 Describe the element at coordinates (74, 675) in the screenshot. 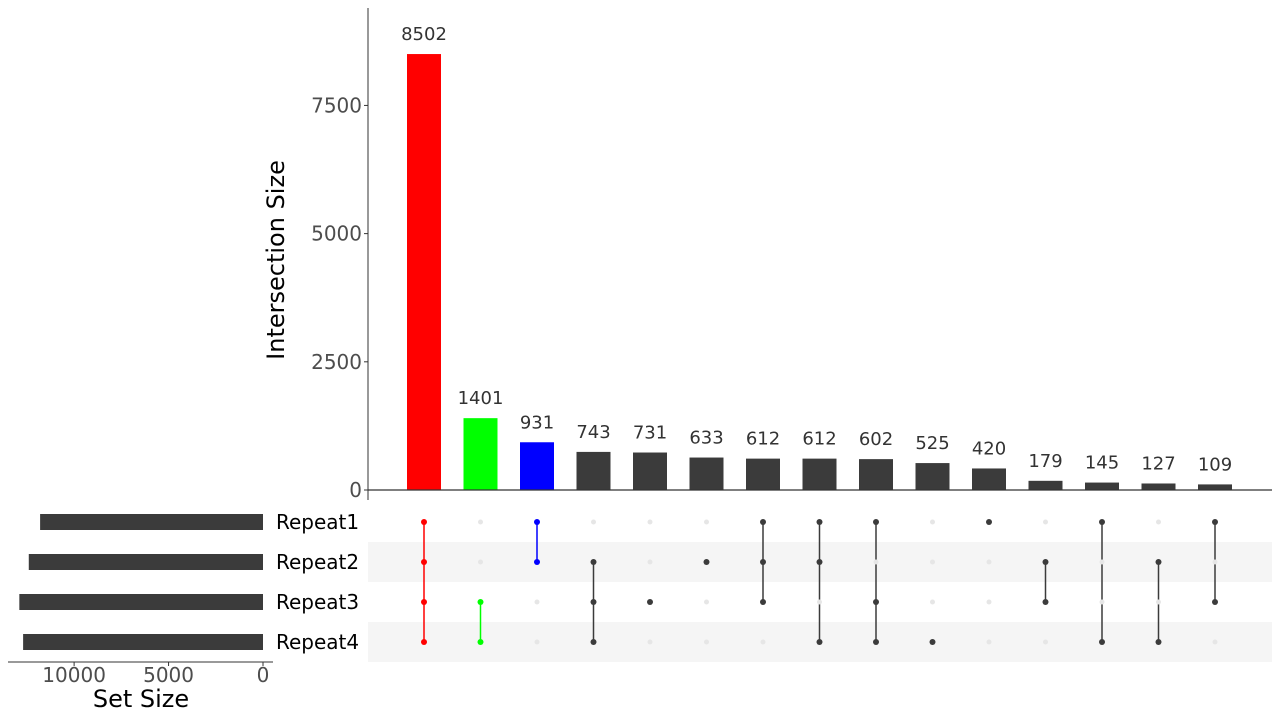

I see `set-size-tick-label: 10000` at that location.